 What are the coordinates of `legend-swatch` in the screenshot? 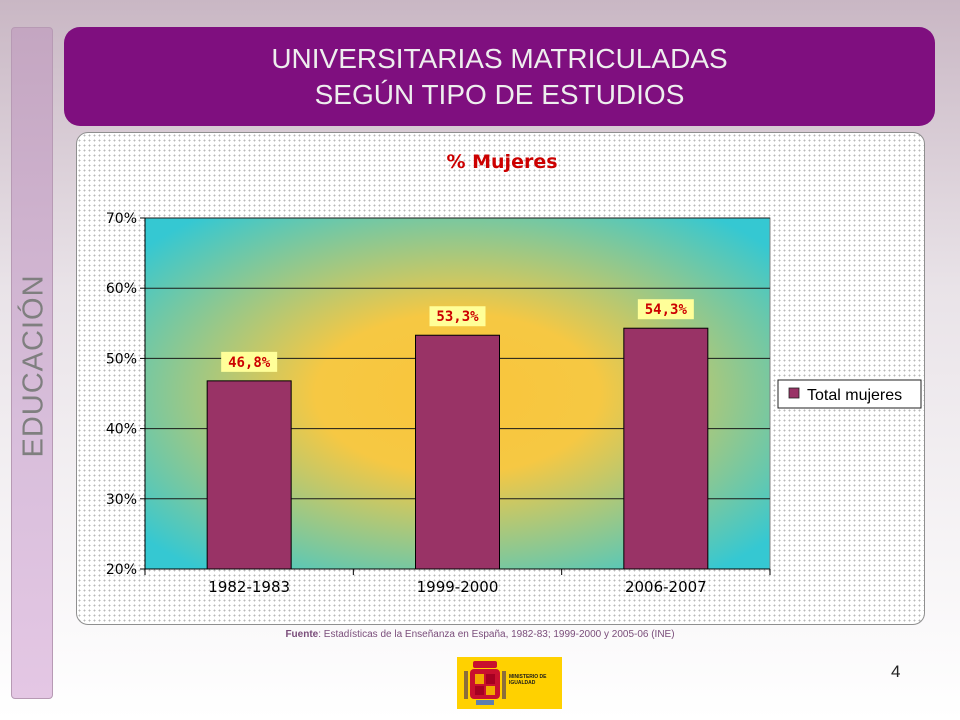 It's located at (794, 393).